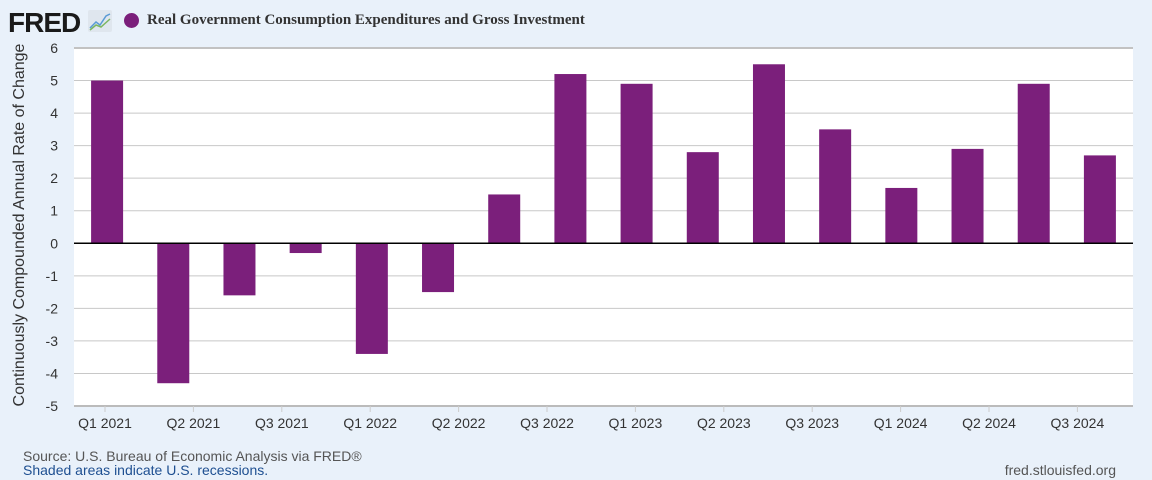 The width and height of the screenshot is (1152, 480). I want to click on fred-logo-graph-icon, so click(100, 21).